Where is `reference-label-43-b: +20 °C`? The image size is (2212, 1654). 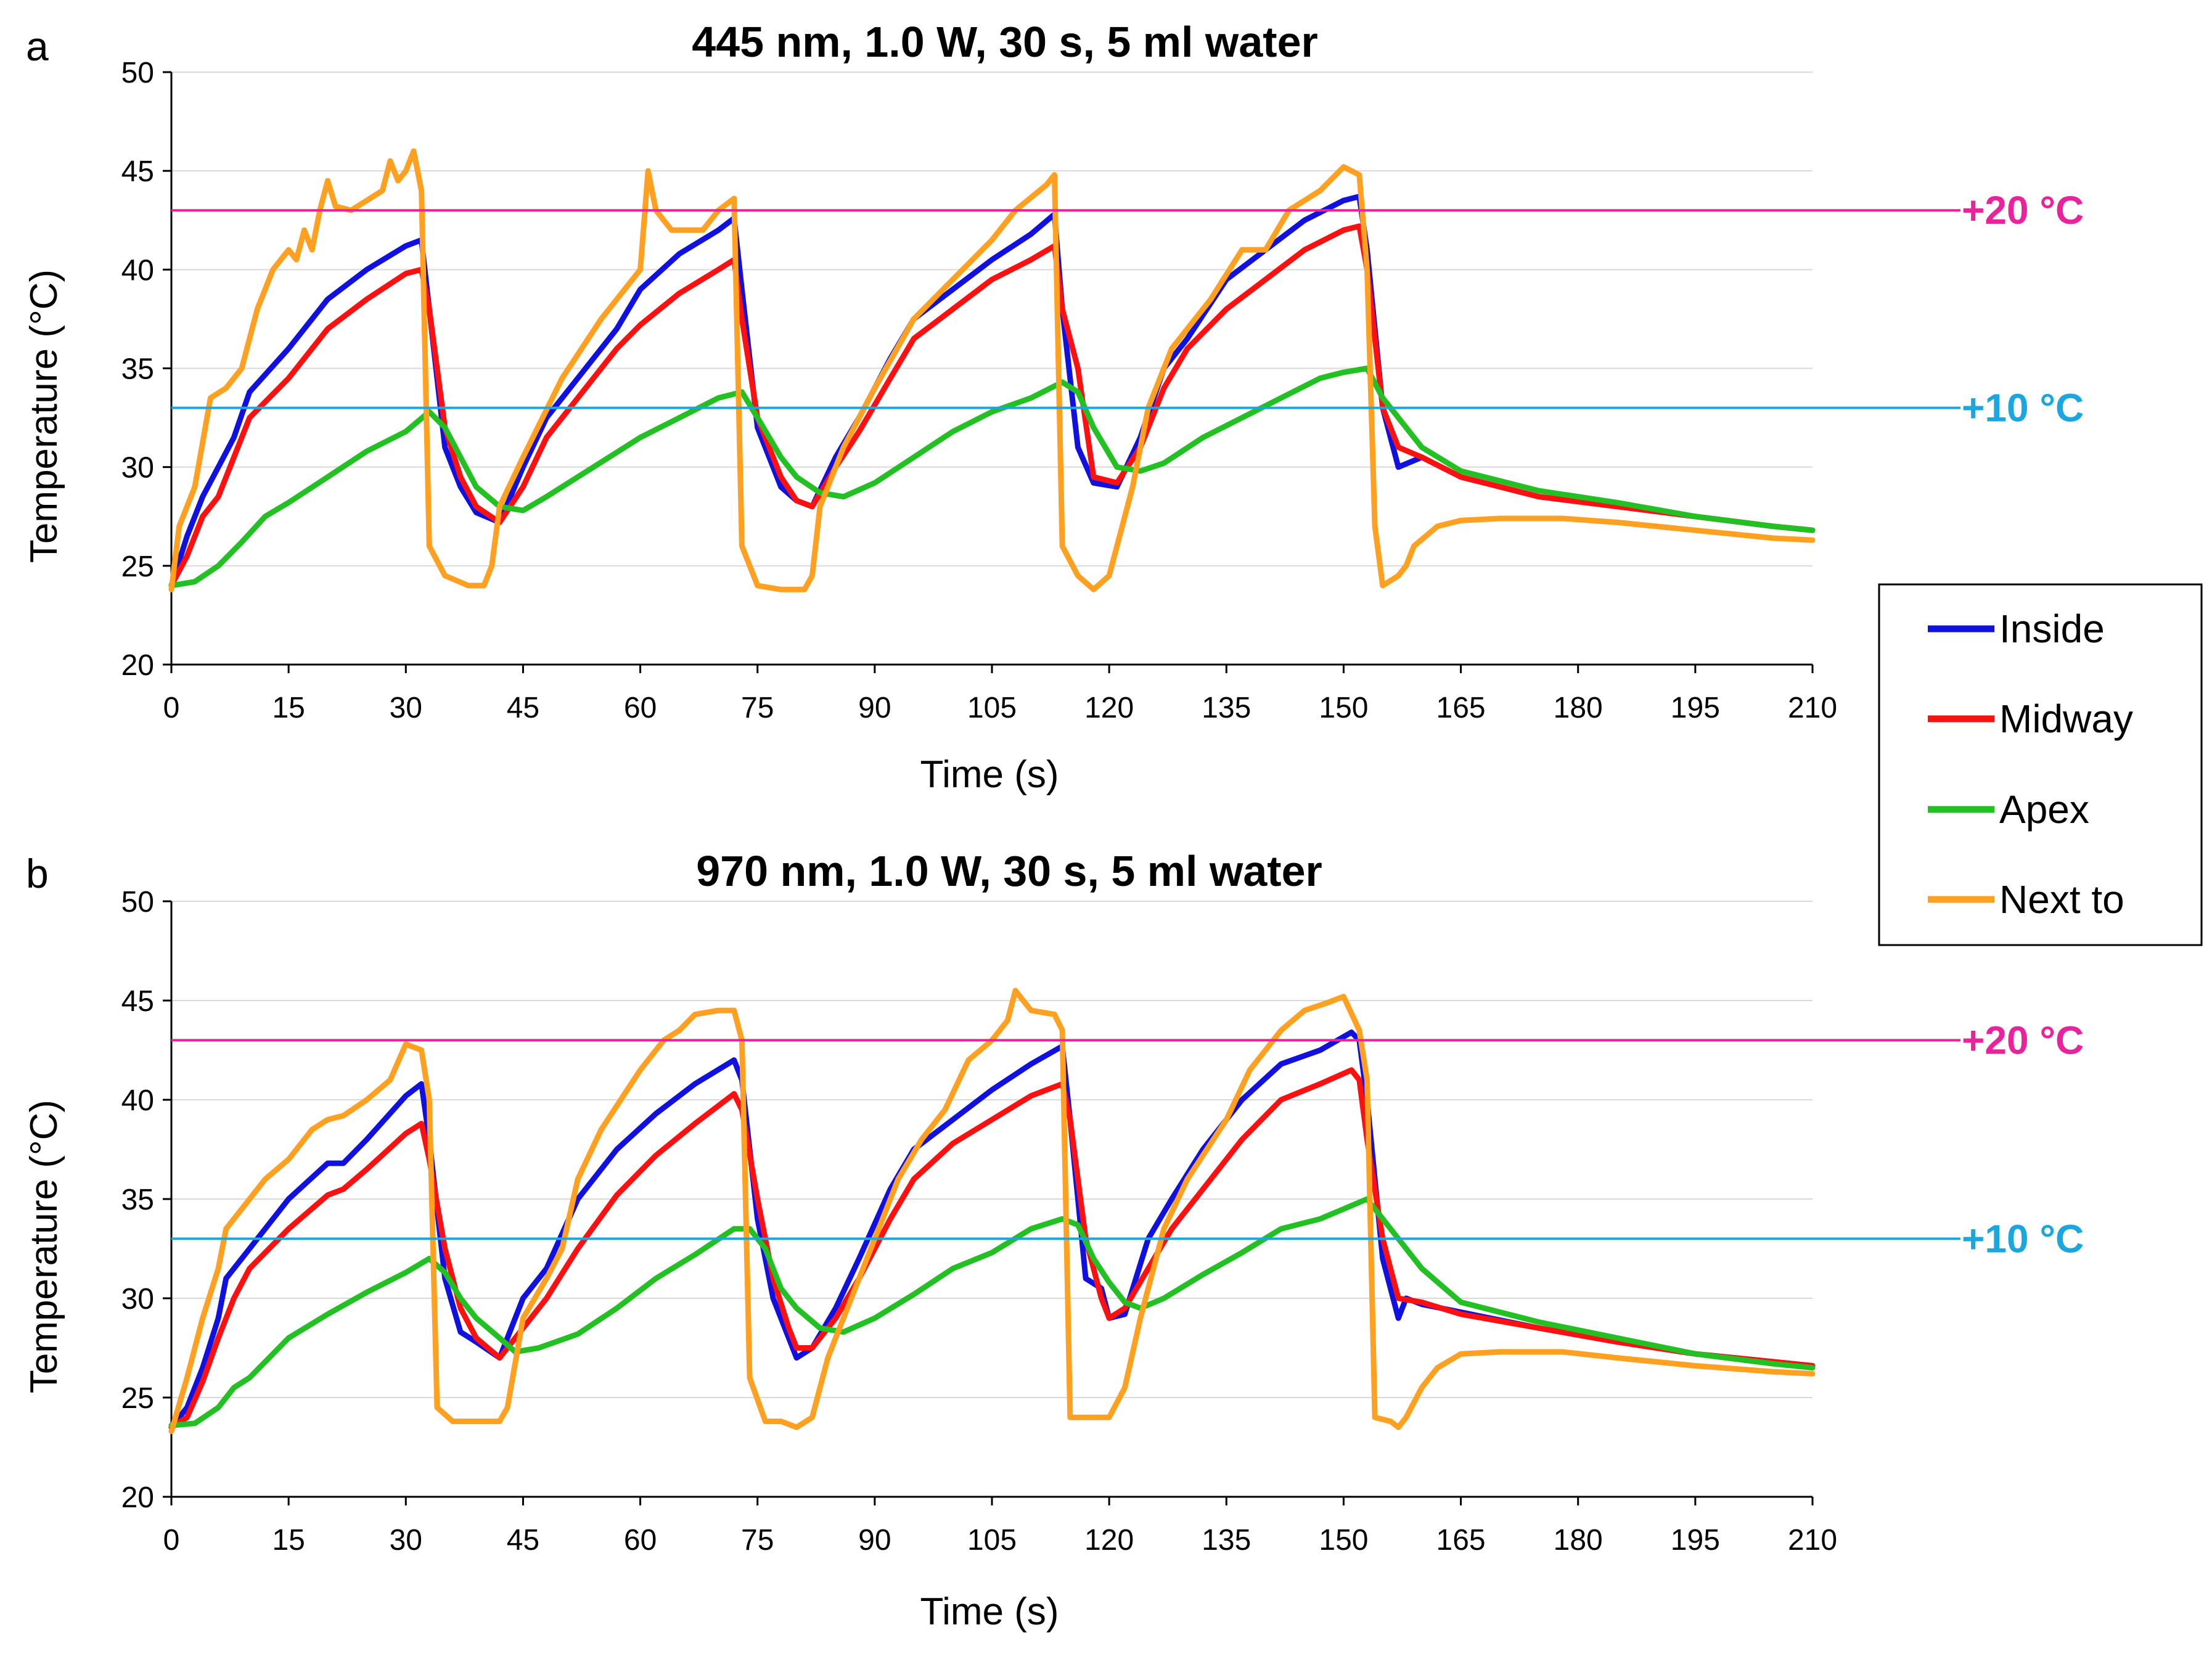
reference-label-43-b: +20 °C is located at coordinates (2023, 1040).